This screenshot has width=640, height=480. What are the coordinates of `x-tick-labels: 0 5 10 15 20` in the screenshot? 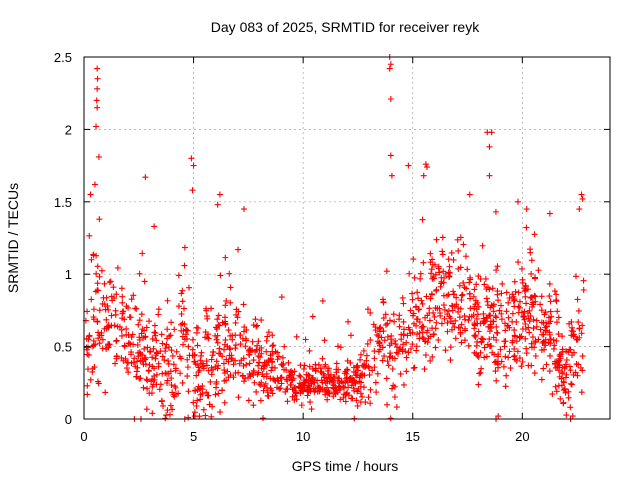 It's located at (304, 436).